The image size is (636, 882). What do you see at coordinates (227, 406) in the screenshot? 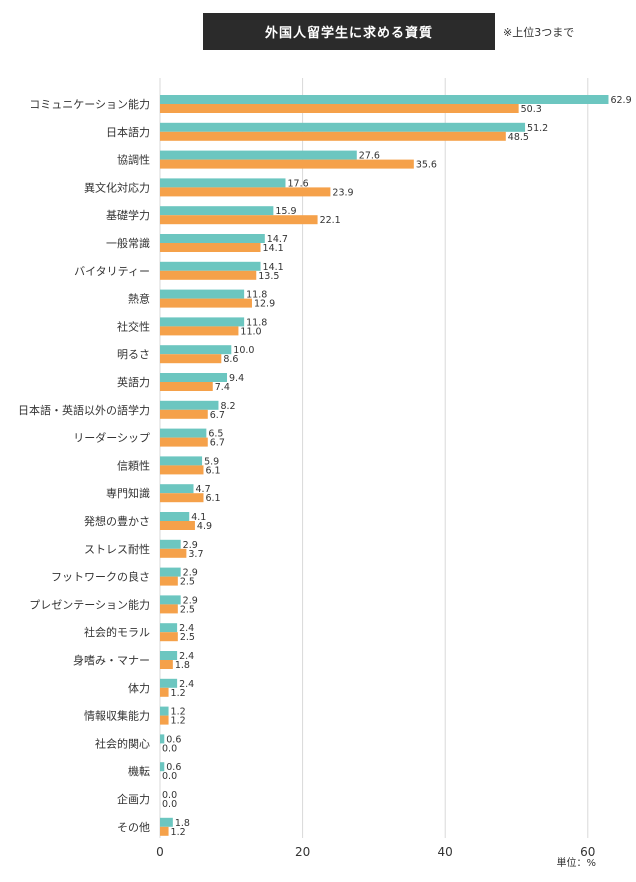
I see `value-label: 8.2` at bounding box center [227, 406].